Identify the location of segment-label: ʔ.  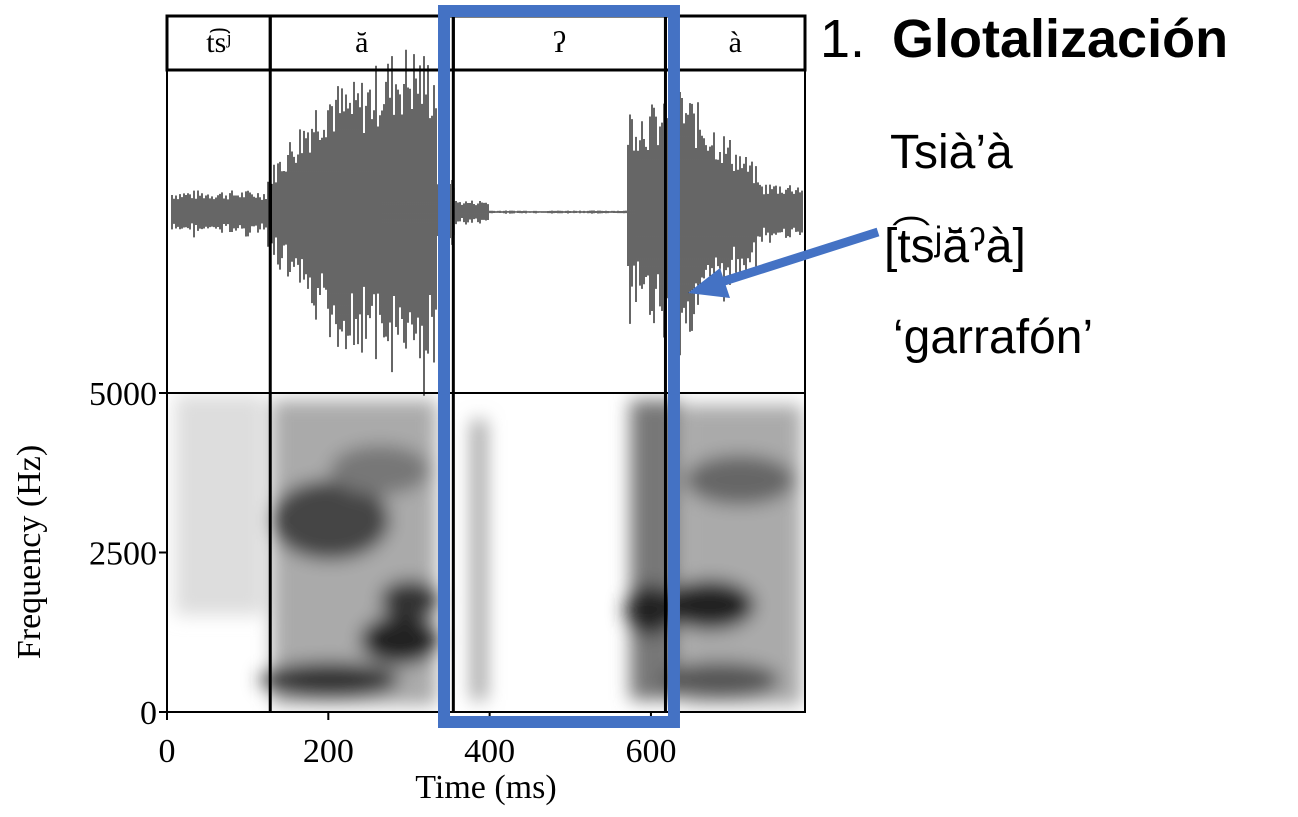
(559, 42).